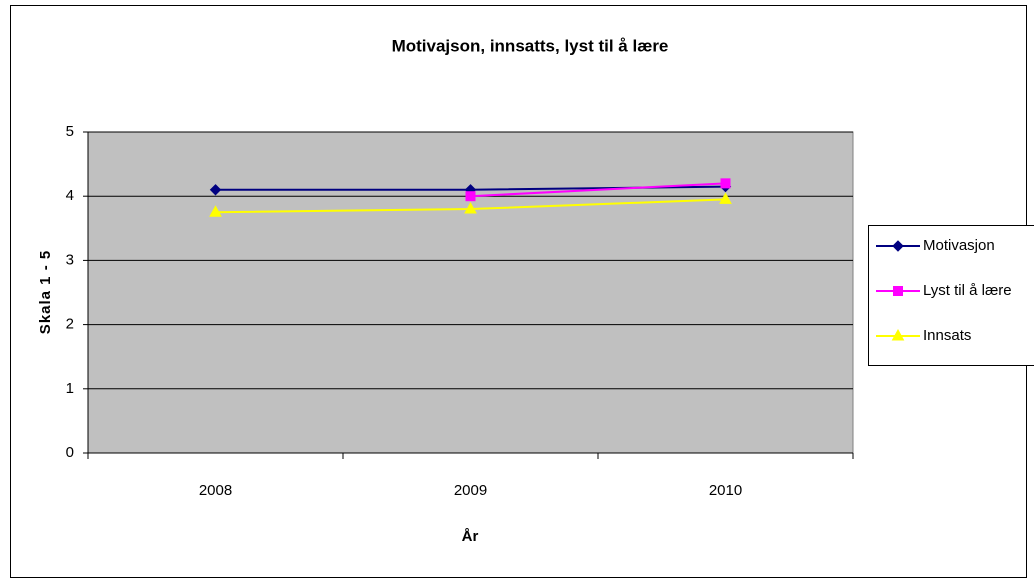  Describe the element at coordinates (70, 259) in the screenshot. I see `y-tick-label: 3` at that location.